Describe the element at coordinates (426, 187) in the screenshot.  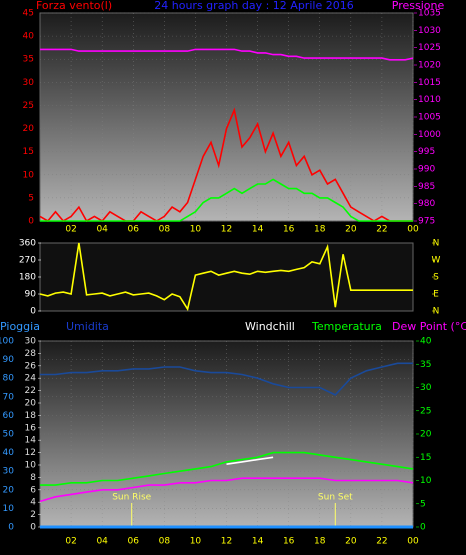
I see `tick-label: 985` at that location.